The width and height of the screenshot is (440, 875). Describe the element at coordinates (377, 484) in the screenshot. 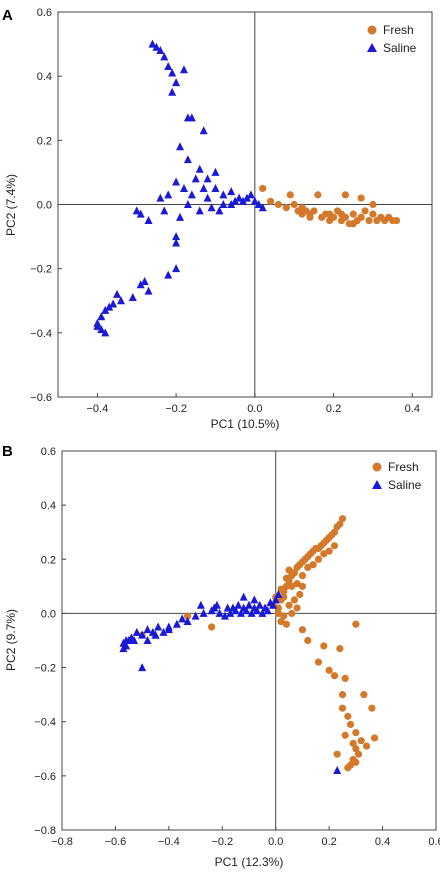

I see `panel-b-legend-saline-marker` at that location.